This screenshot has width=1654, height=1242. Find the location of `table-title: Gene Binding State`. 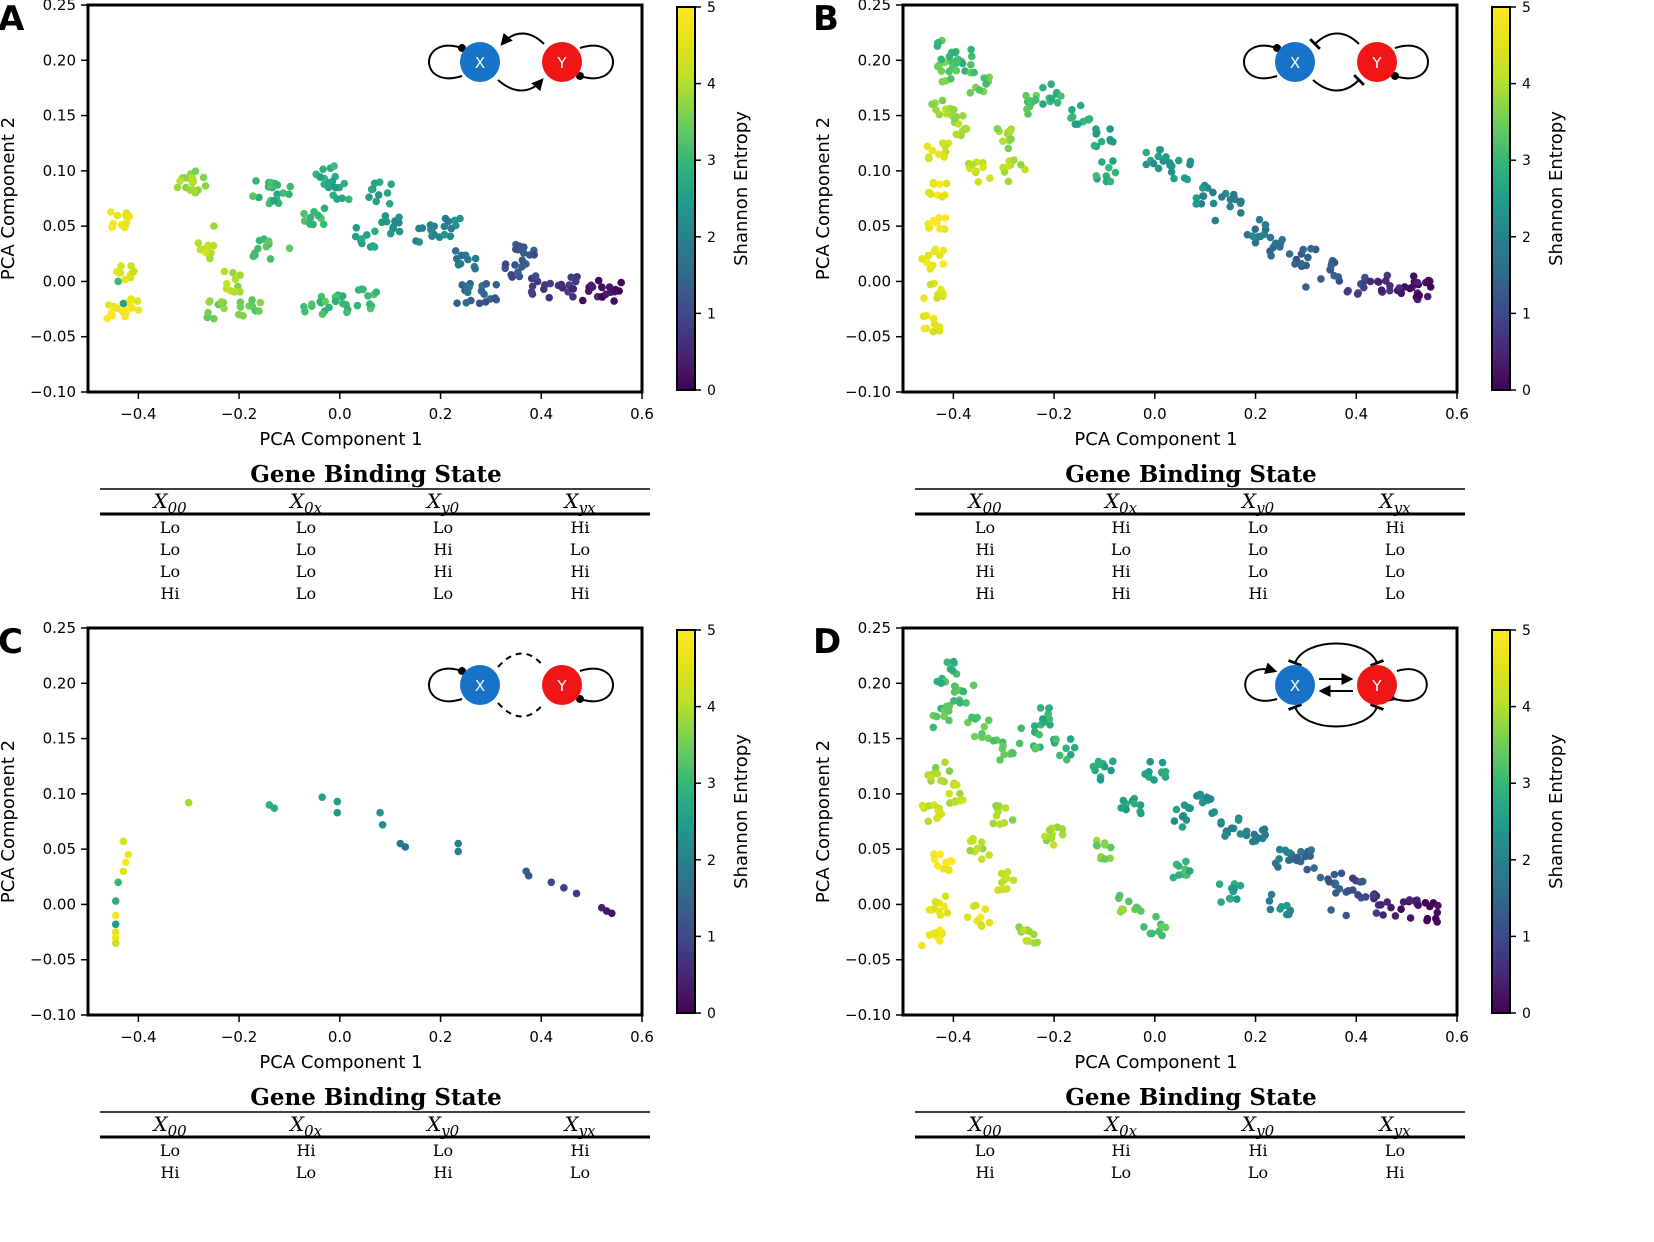

table-title: Gene Binding State is located at coordinates (1191, 474).